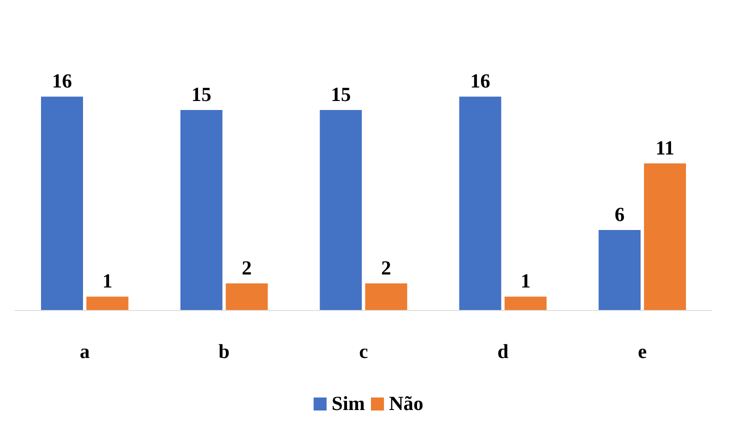  What do you see at coordinates (349, 404) in the screenshot?
I see `legend-label: Sim` at bounding box center [349, 404].